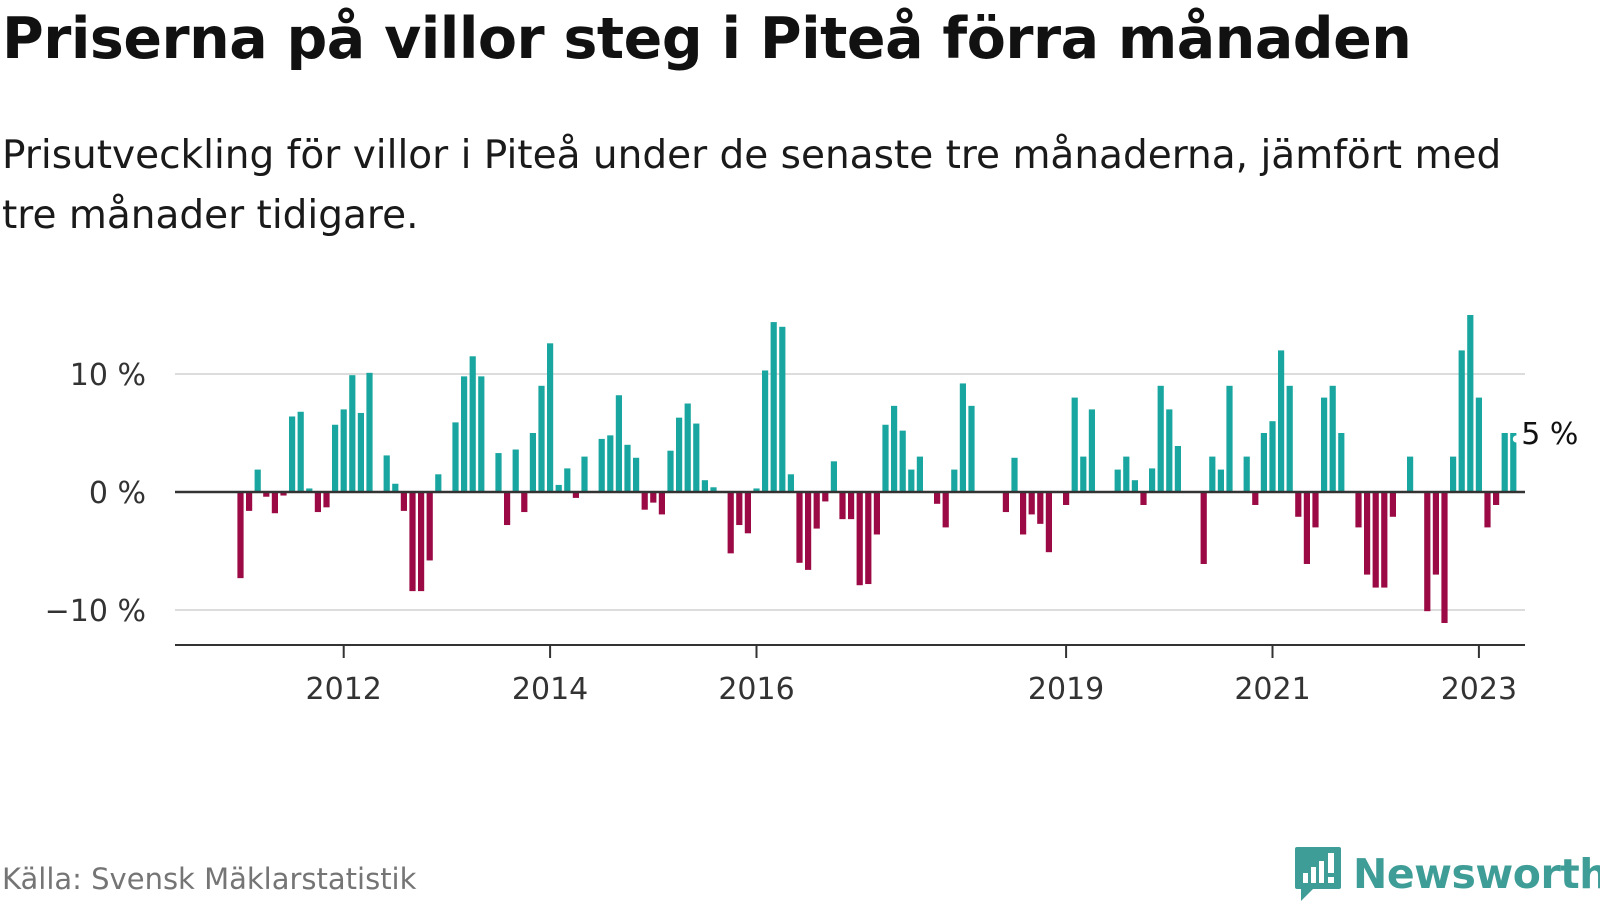 The width and height of the screenshot is (1600, 904). What do you see at coordinates (1476, 874) in the screenshot?
I see `brand-name: Newsworthy` at bounding box center [1476, 874].